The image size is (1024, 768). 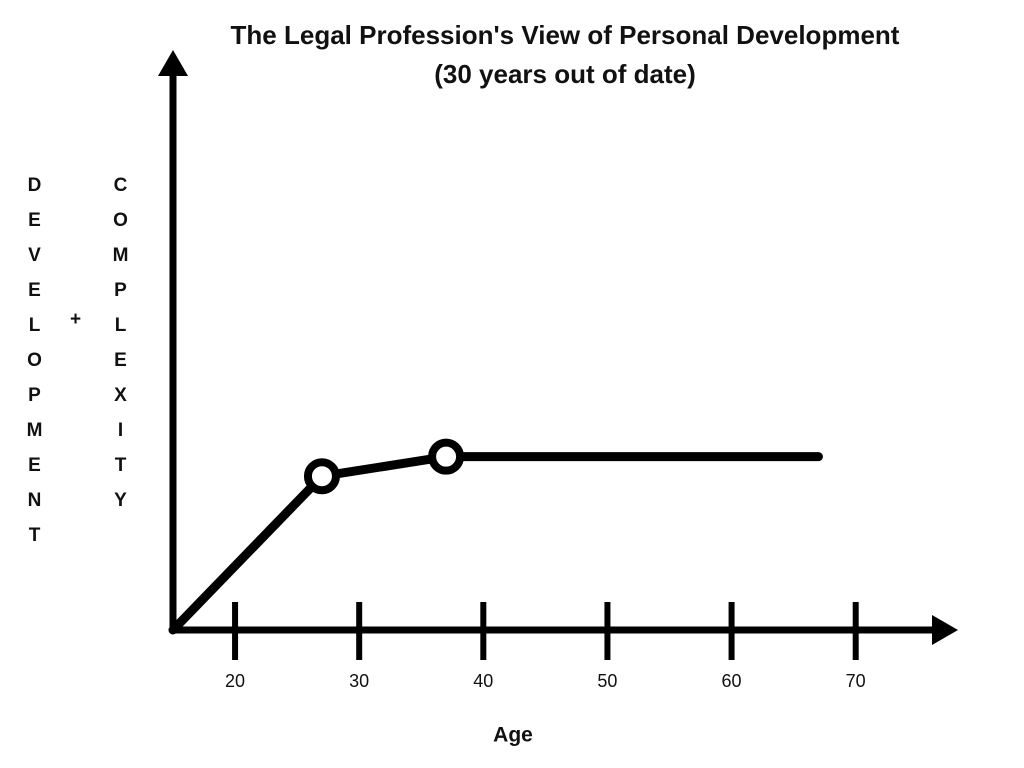 I want to click on x-tick-label: 60, so click(x=732, y=681).